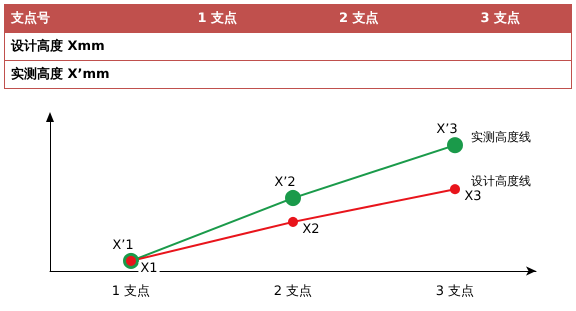 The image size is (576, 311). Describe the element at coordinates (501, 137) in the screenshot. I see `series-label: 实测高度线` at that location.